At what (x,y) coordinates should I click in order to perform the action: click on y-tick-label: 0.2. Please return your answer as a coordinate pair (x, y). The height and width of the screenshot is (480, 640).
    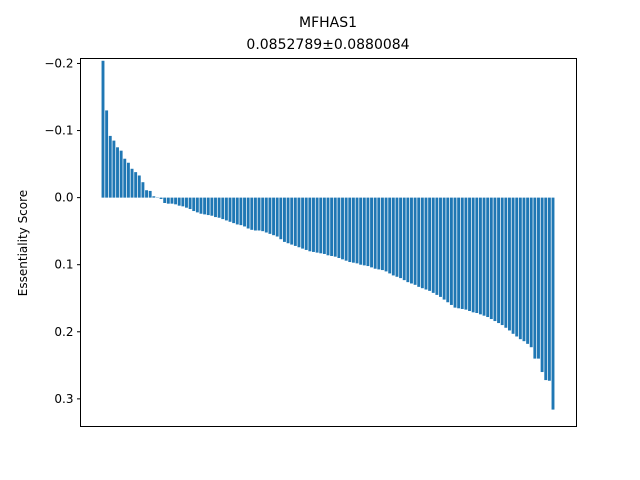
    Looking at the image, I should click on (63, 332).